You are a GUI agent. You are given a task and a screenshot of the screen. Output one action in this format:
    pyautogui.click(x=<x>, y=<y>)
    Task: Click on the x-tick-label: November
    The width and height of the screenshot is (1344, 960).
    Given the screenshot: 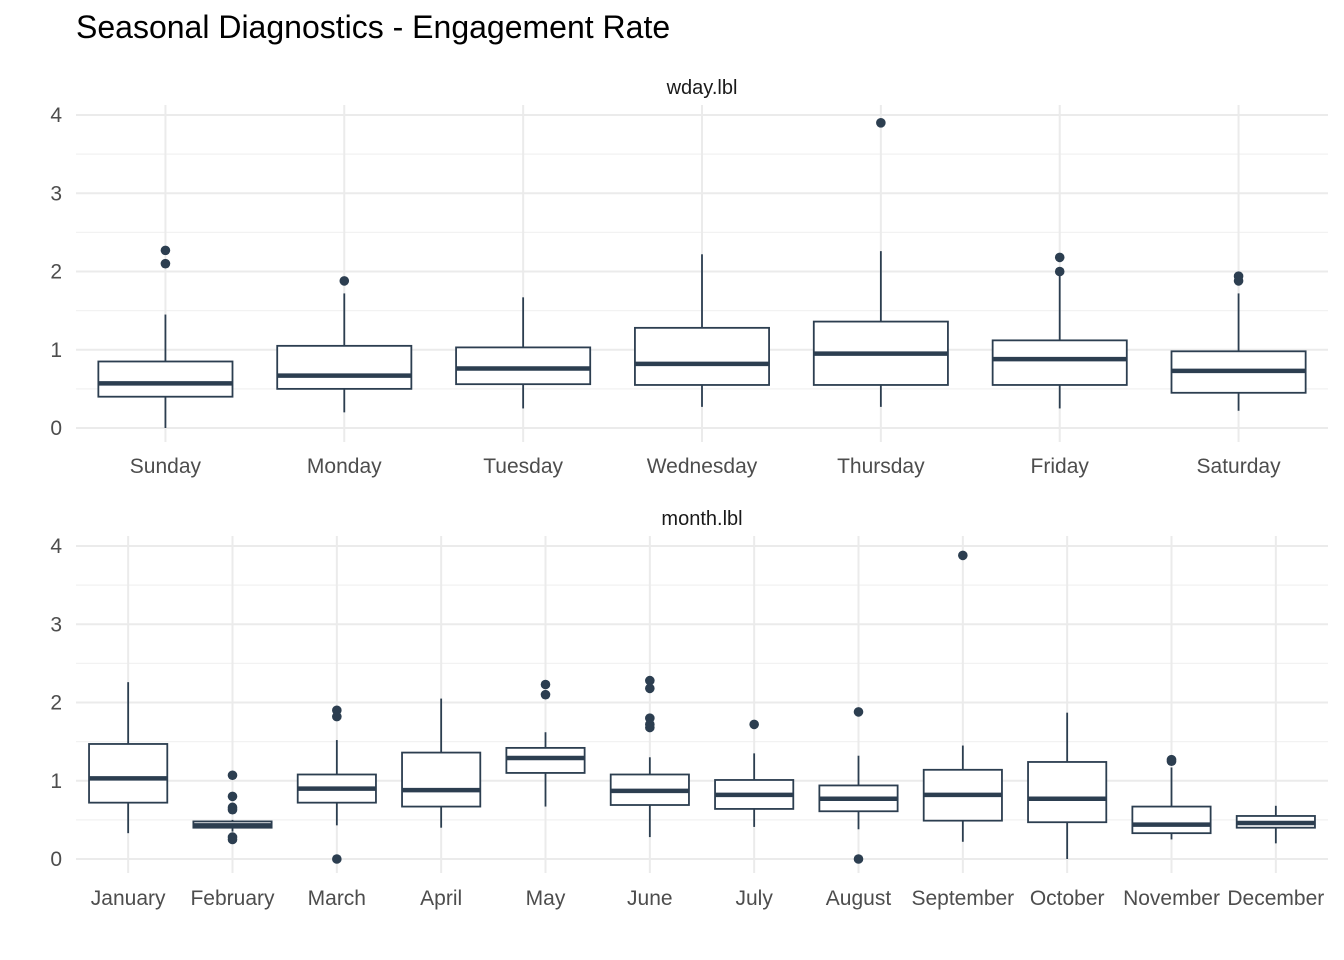 What is the action you would take?
    pyautogui.click(x=1171, y=898)
    